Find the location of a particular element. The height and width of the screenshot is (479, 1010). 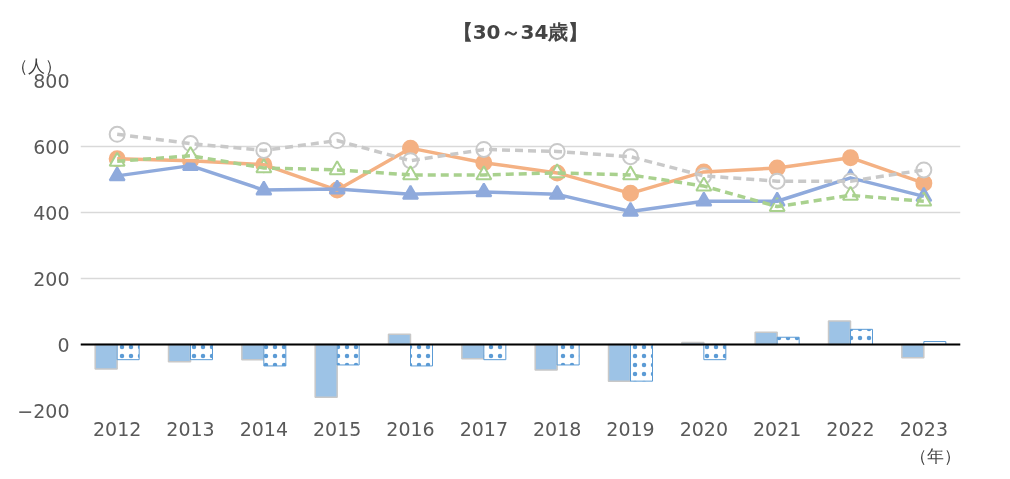

chart-title: 【30～34歳】 is located at coordinates (520, 31).